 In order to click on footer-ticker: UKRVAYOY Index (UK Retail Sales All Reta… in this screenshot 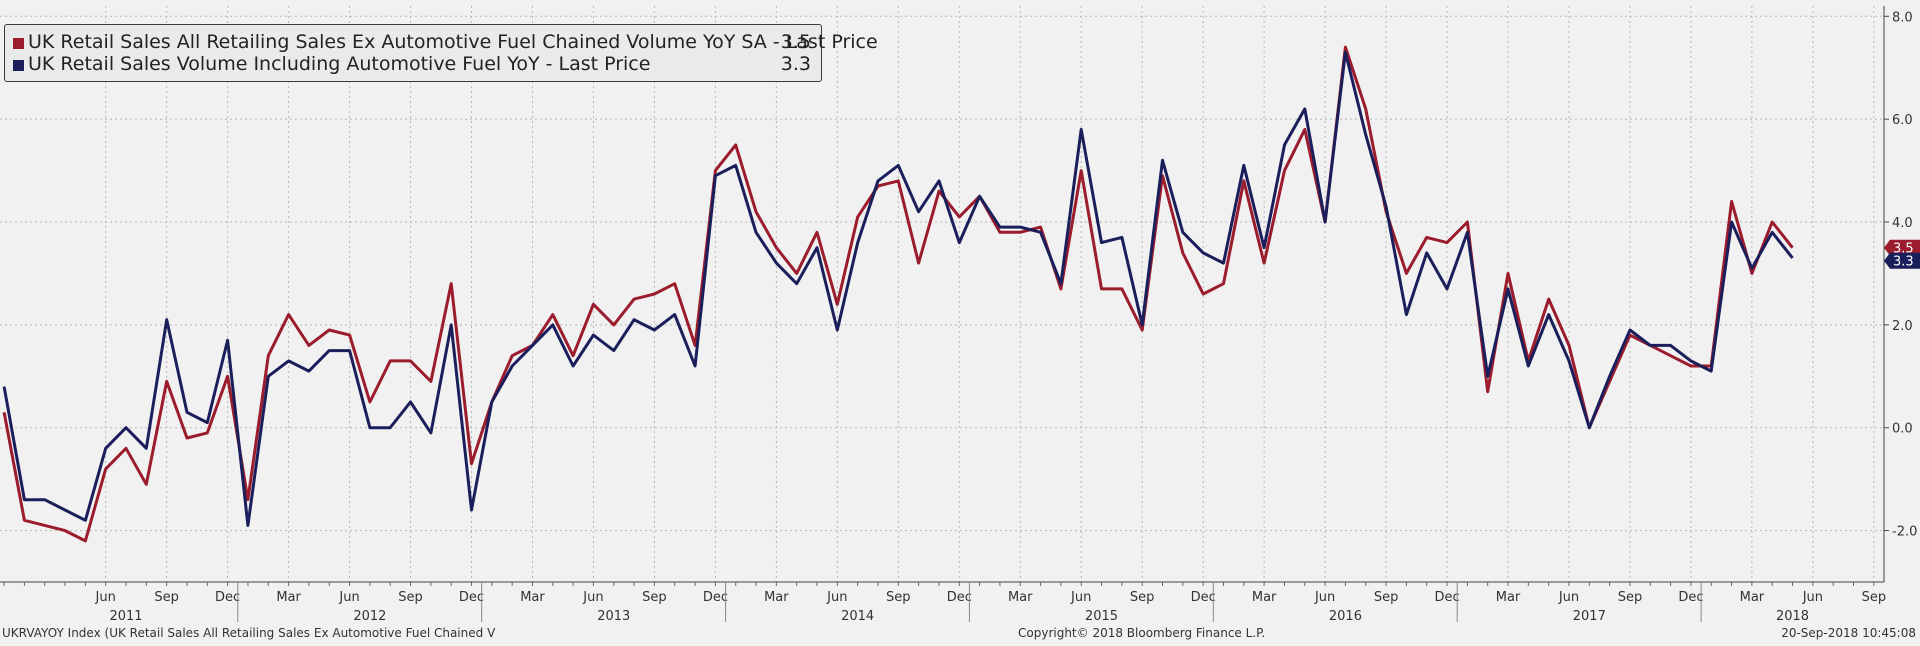, I will do `click(249, 633)`.